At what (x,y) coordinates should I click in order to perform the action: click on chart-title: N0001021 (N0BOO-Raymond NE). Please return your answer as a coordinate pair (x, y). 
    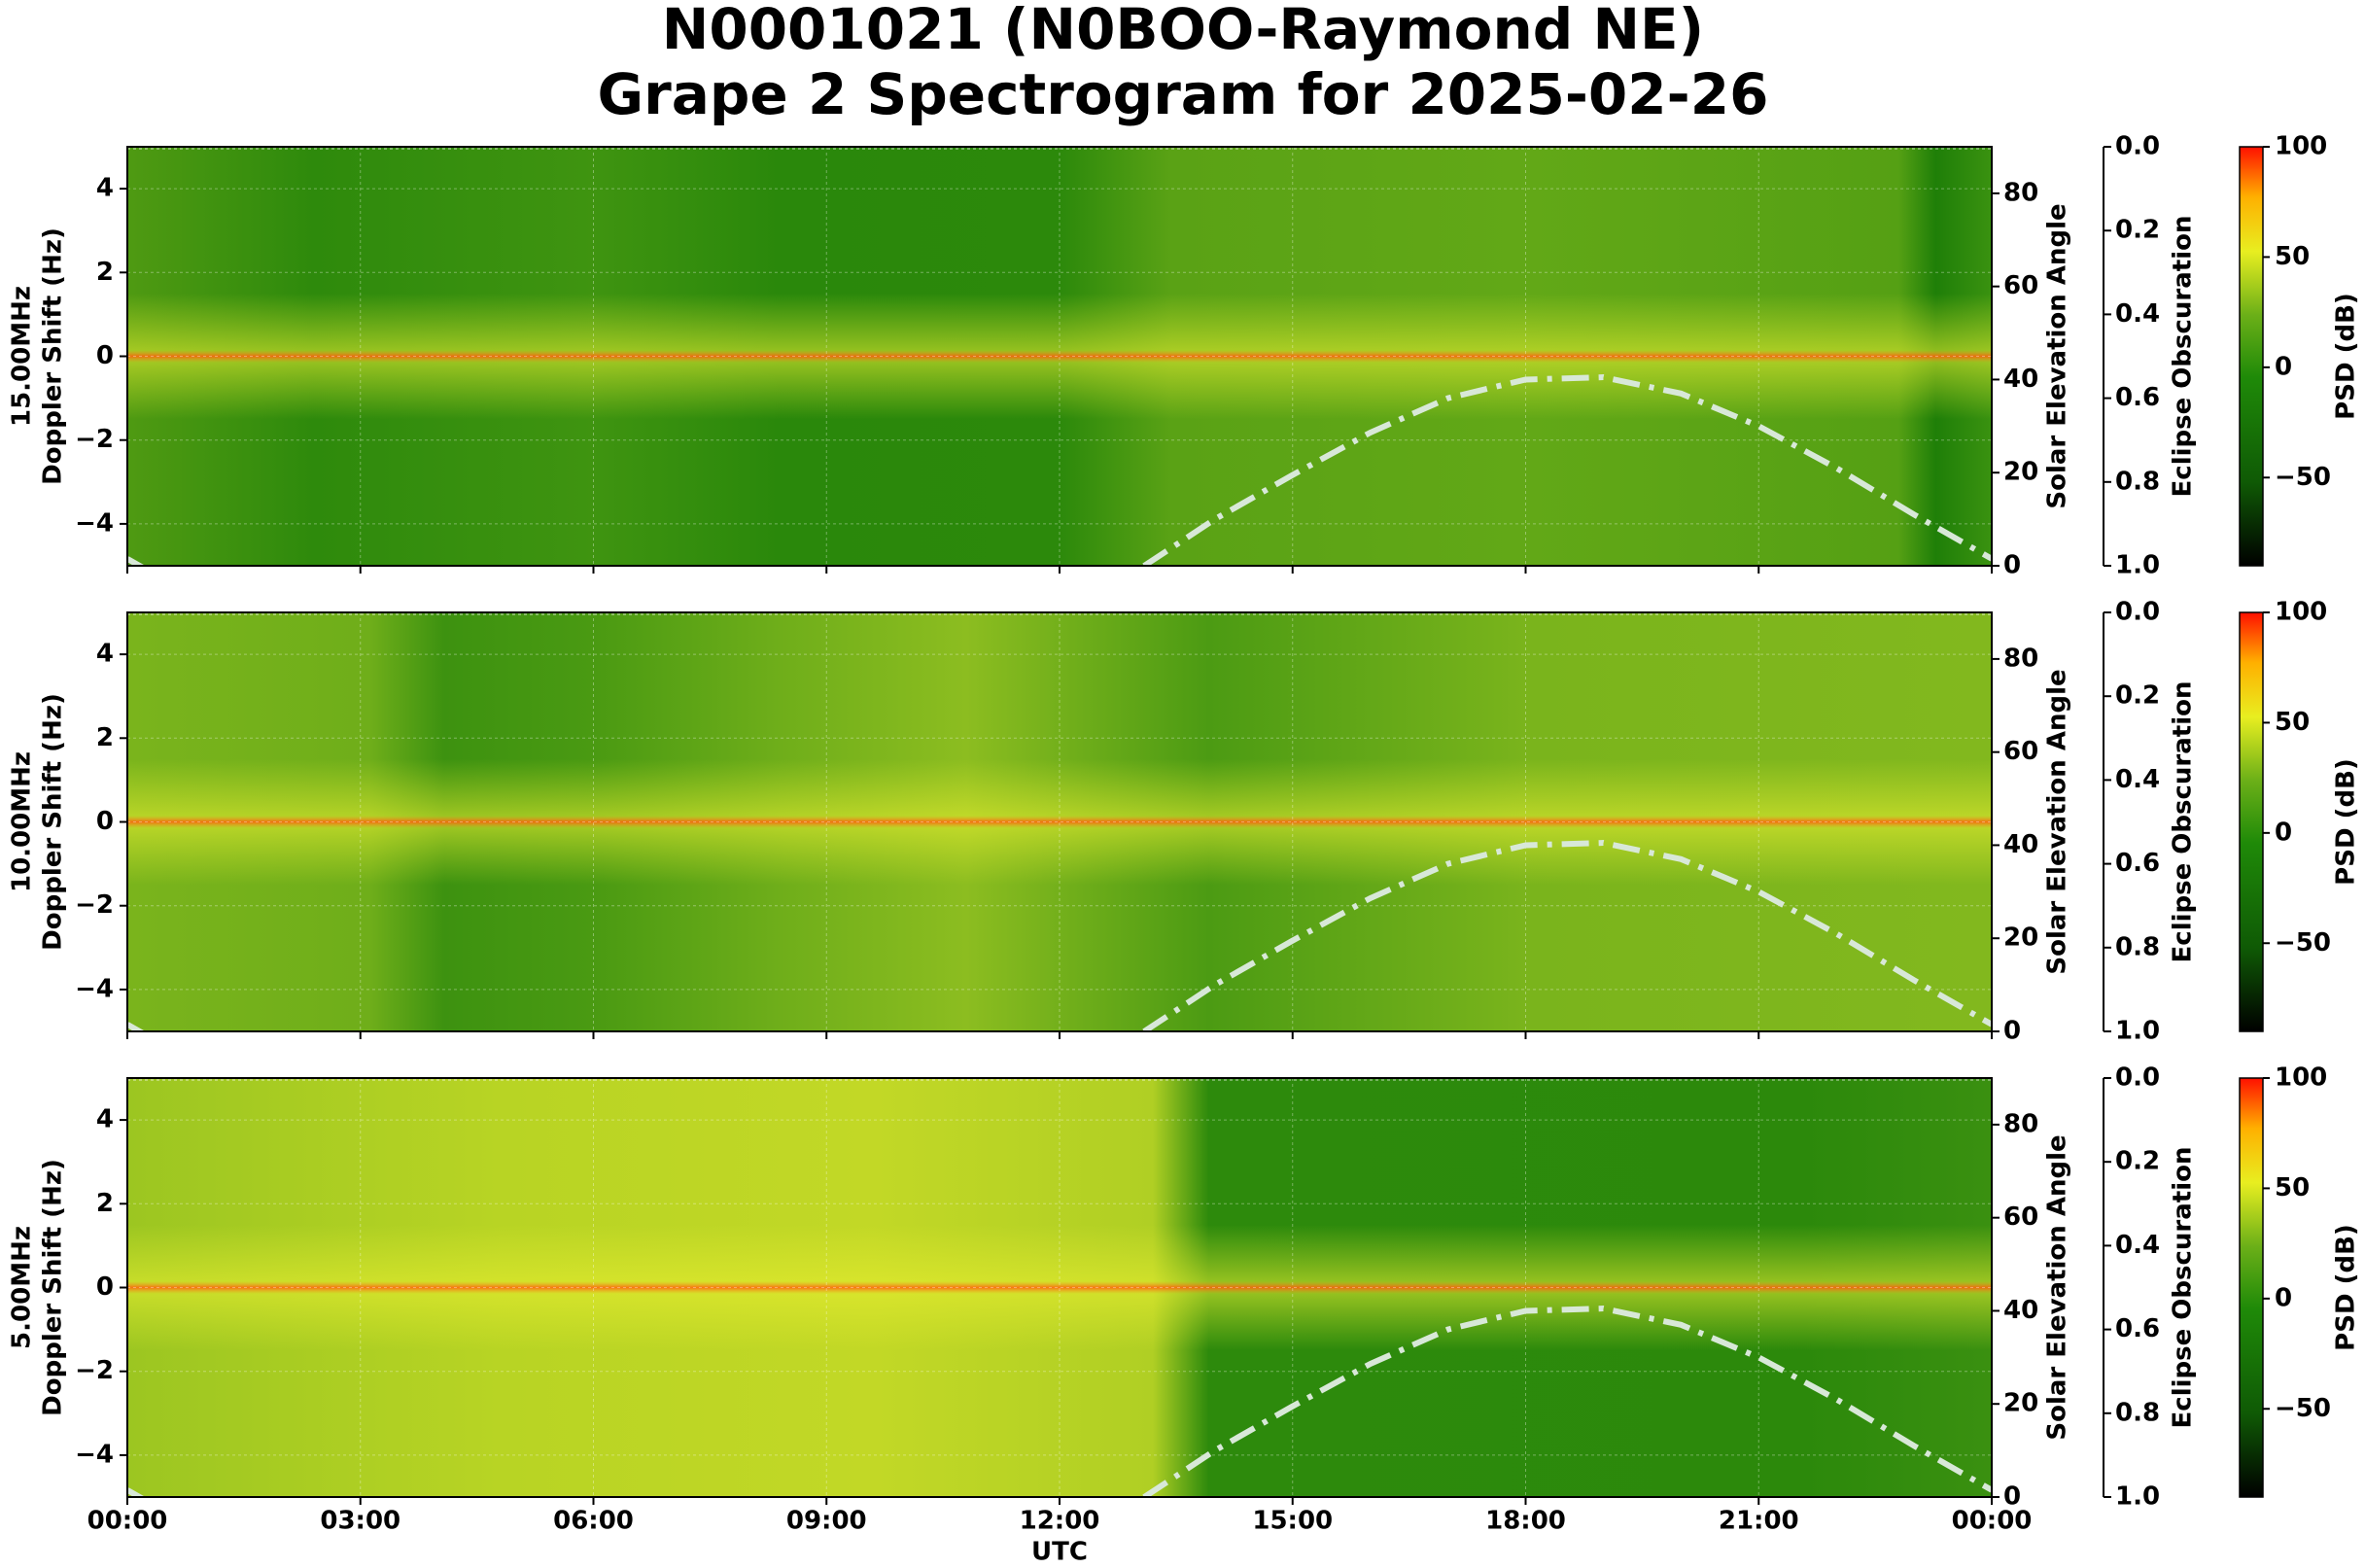
    Looking at the image, I should click on (1183, 31).